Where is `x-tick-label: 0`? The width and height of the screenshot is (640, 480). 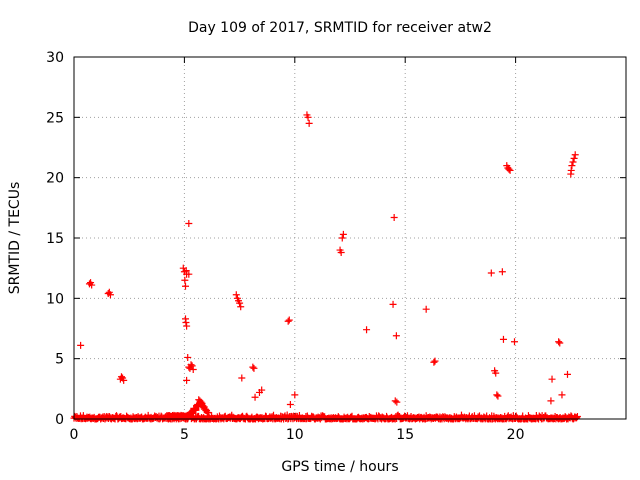
x-tick-label: 0 is located at coordinates (74, 435).